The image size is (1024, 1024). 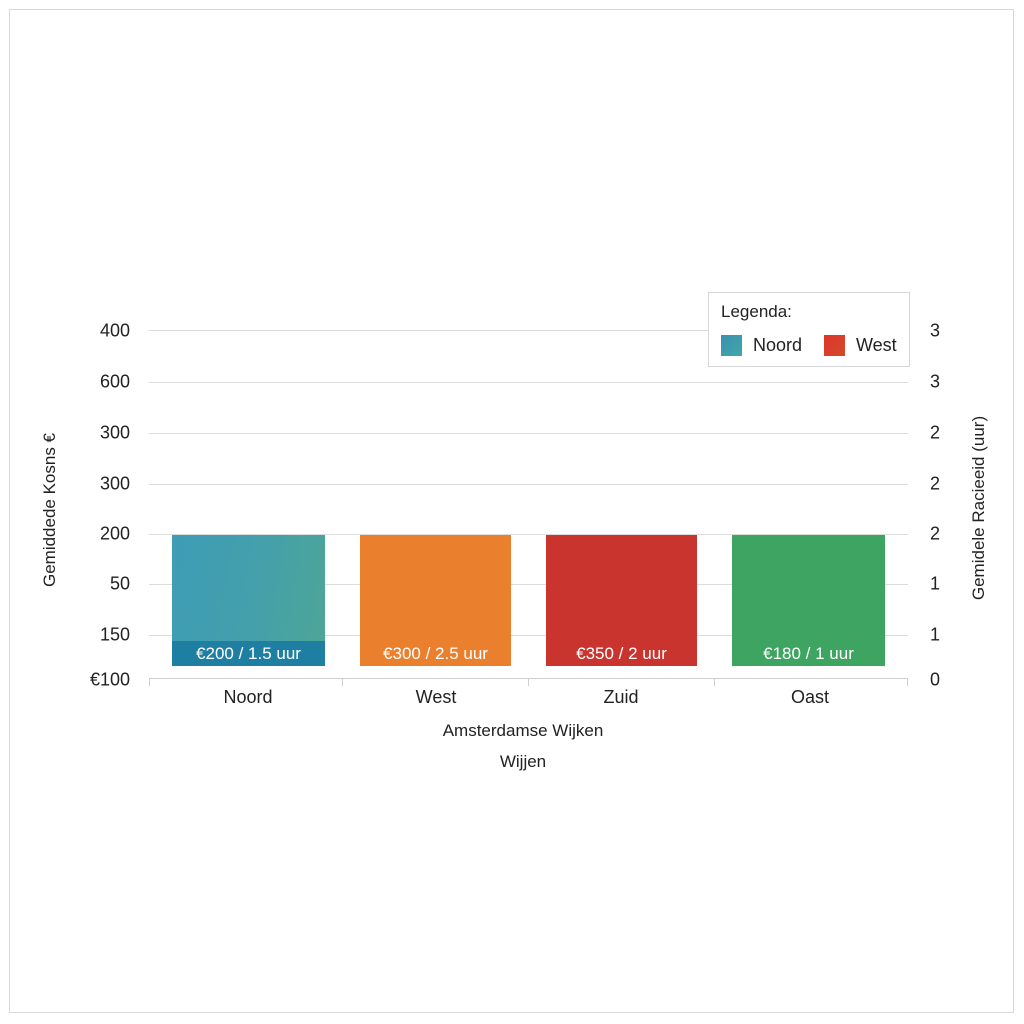 I want to click on legend-item-noord: Noord, so click(x=761, y=345).